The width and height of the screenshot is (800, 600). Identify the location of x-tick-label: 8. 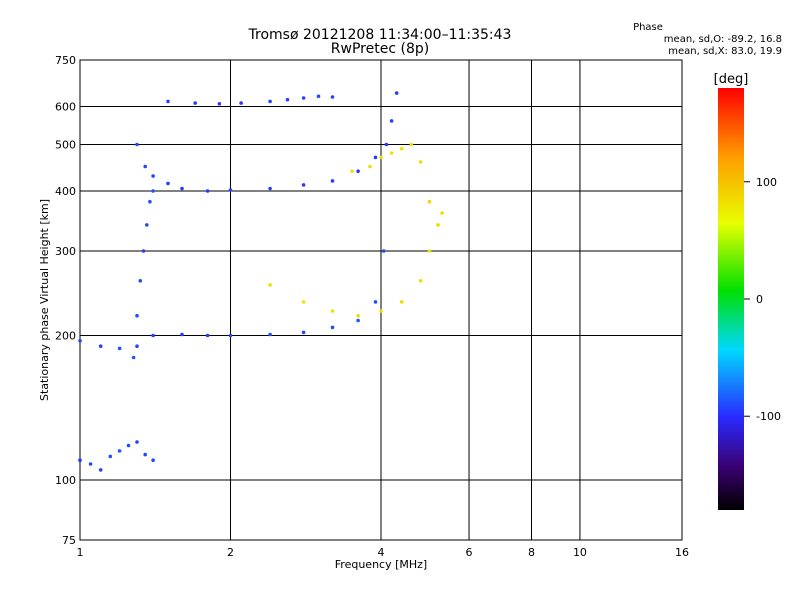
(531, 552).